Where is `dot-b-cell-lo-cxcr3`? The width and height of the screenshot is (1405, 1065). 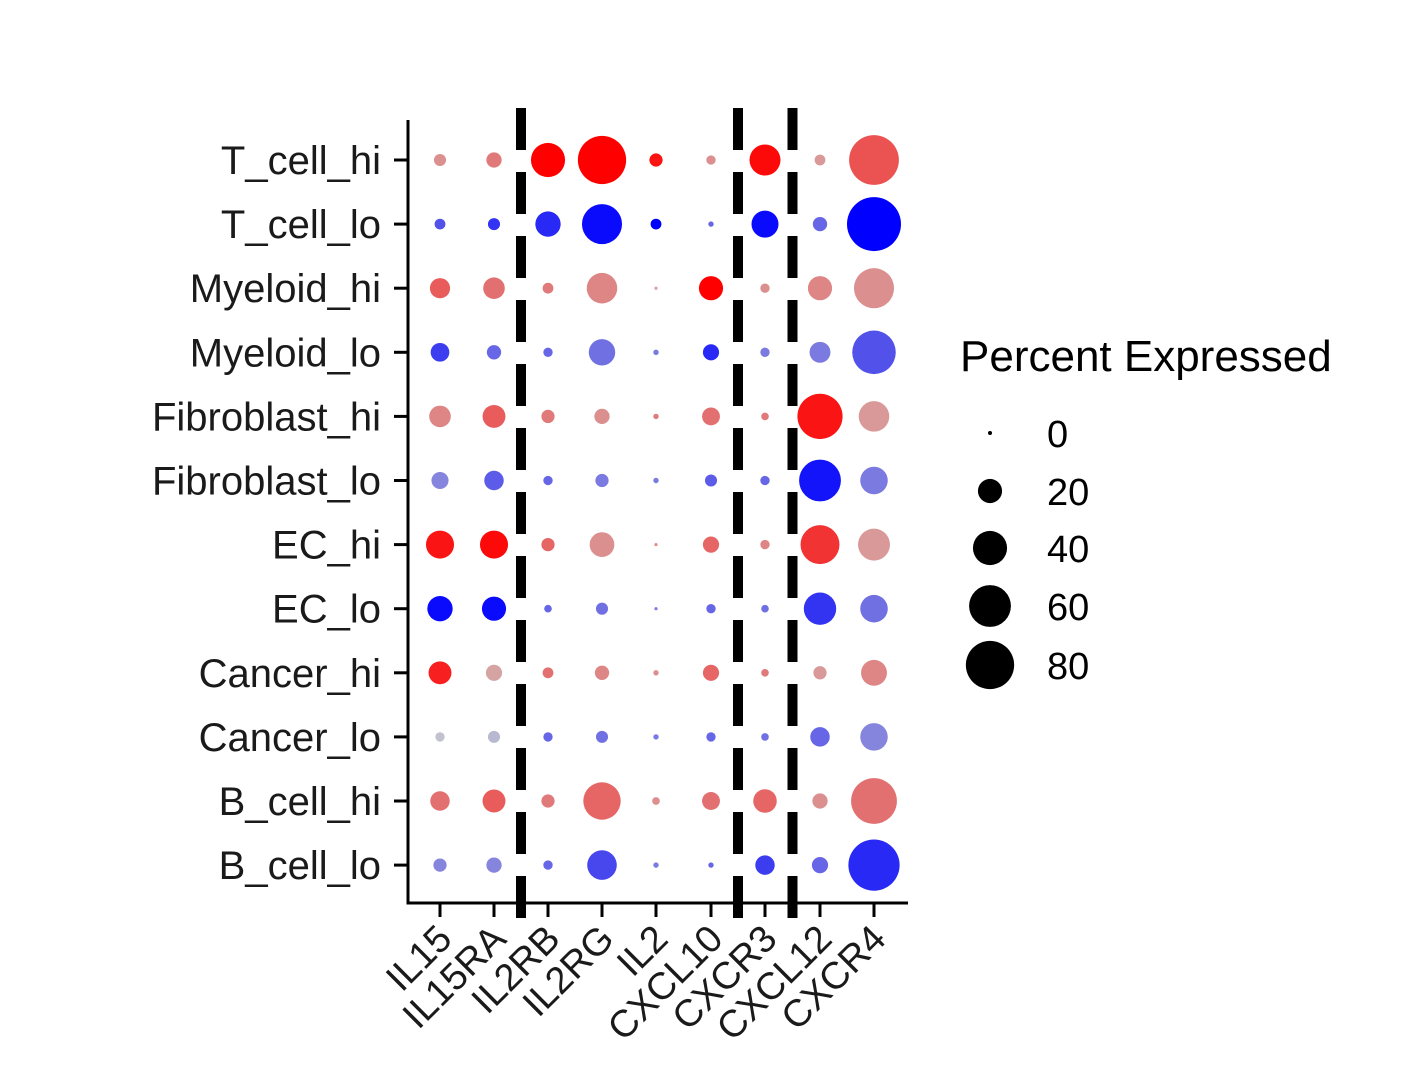
dot-b-cell-lo-cxcr3 is located at coordinates (765, 865).